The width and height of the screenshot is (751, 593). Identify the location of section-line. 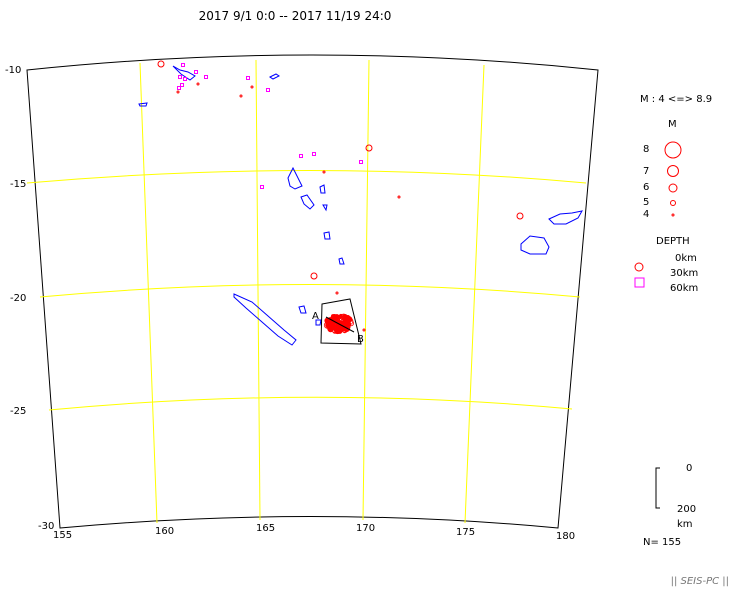
(340, 324).